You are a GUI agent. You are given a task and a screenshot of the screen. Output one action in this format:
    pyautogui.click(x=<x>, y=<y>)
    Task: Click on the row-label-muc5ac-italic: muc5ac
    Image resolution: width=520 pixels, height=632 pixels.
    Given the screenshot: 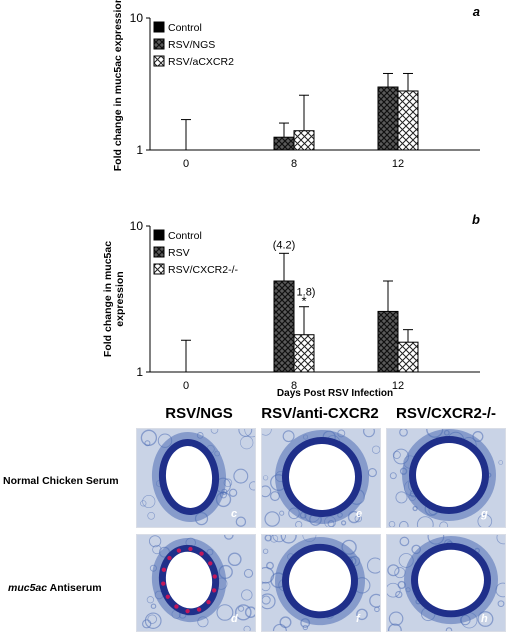 What is the action you would take?
    pyautogui.click(x=28, y=588)
    